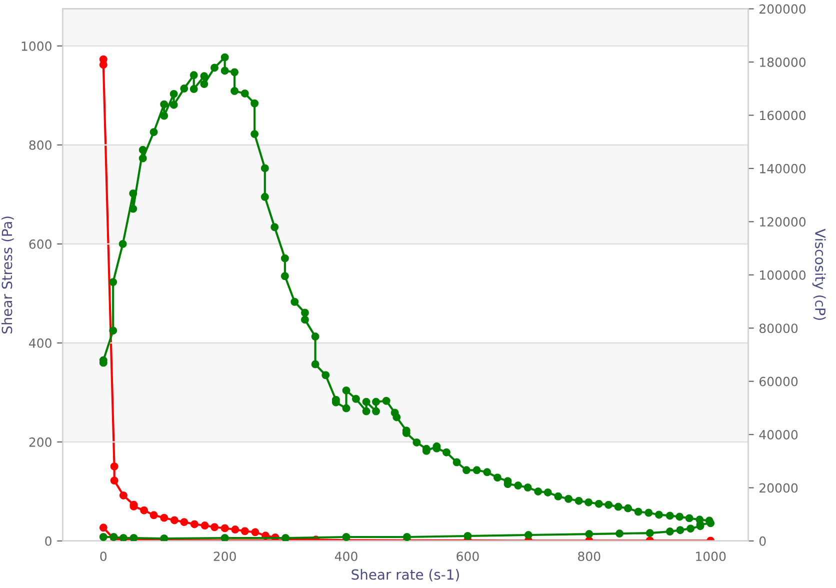  I want to click on y2-tick-label: 80000, so click(778, 329).